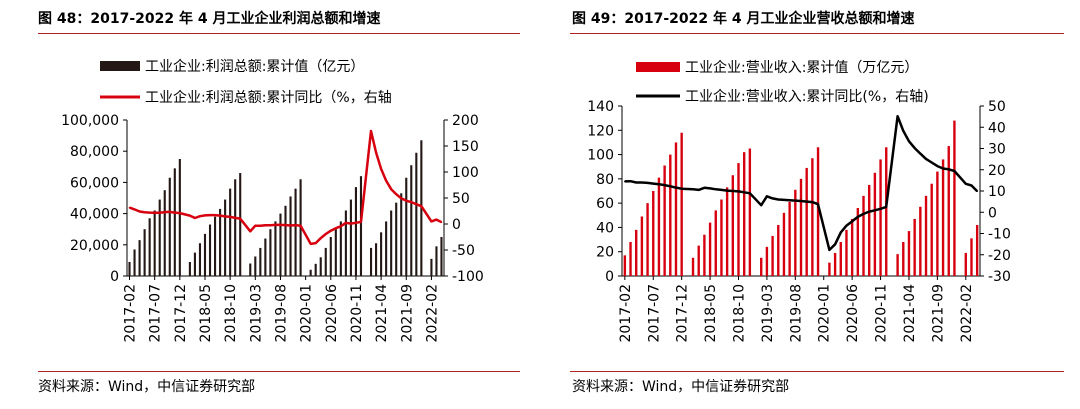  I want to click on y-left-tick-label: 80,000, so click(94, 152).